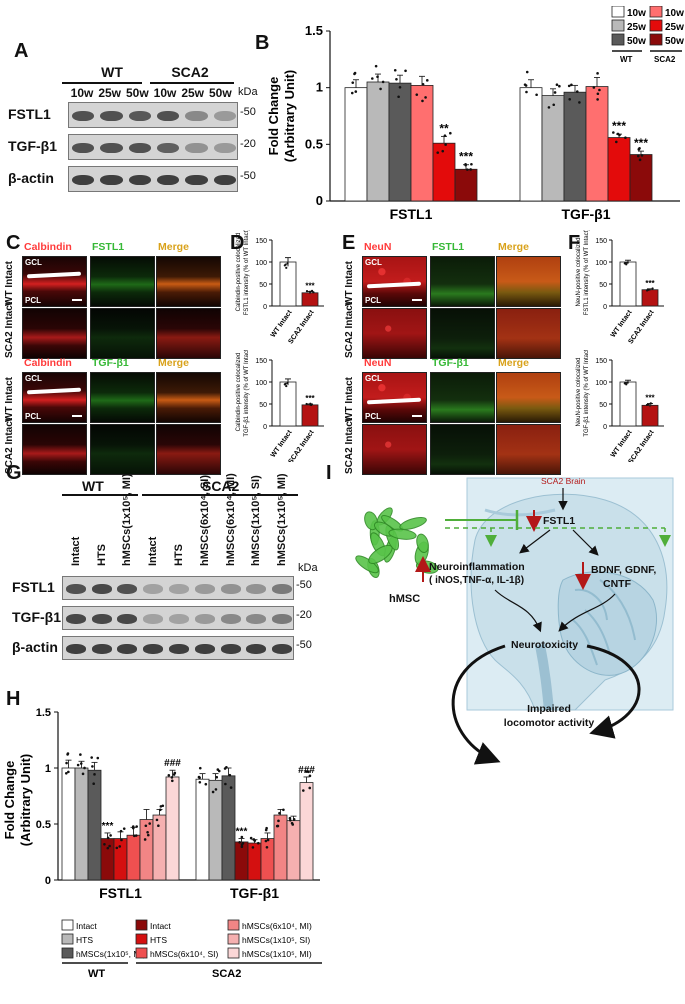 This screenshot has width=685, height=1004. Describe the element at coordinates (282, 324) in the screenshot. I see `category-label: WT Intact` at that location.